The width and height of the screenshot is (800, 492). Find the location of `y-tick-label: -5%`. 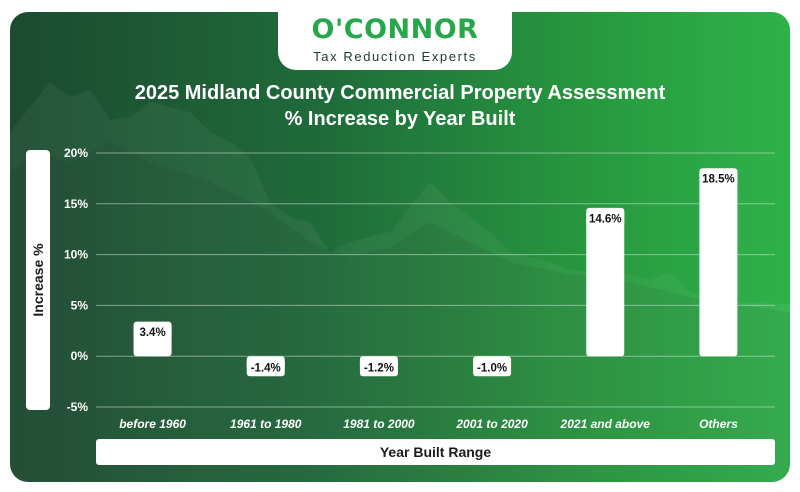

y-tick-label: -5% is located at coordinates (78, 407).